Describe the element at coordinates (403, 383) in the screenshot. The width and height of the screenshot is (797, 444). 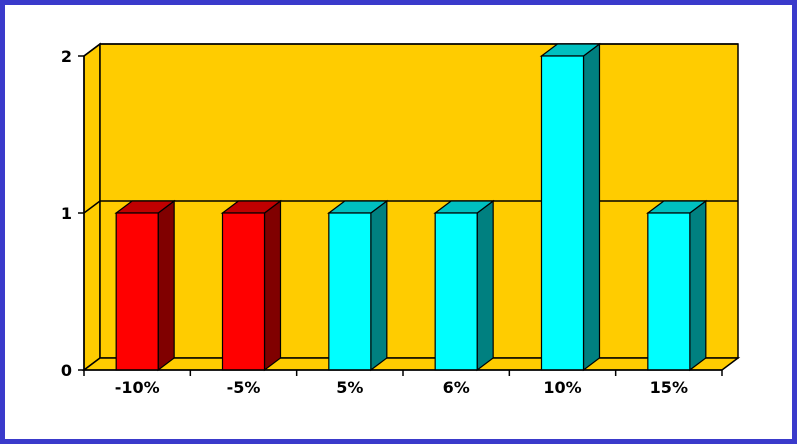
I see `x-axis-ticks: -10% -5% 5% 6% 10% 15%` at that location.